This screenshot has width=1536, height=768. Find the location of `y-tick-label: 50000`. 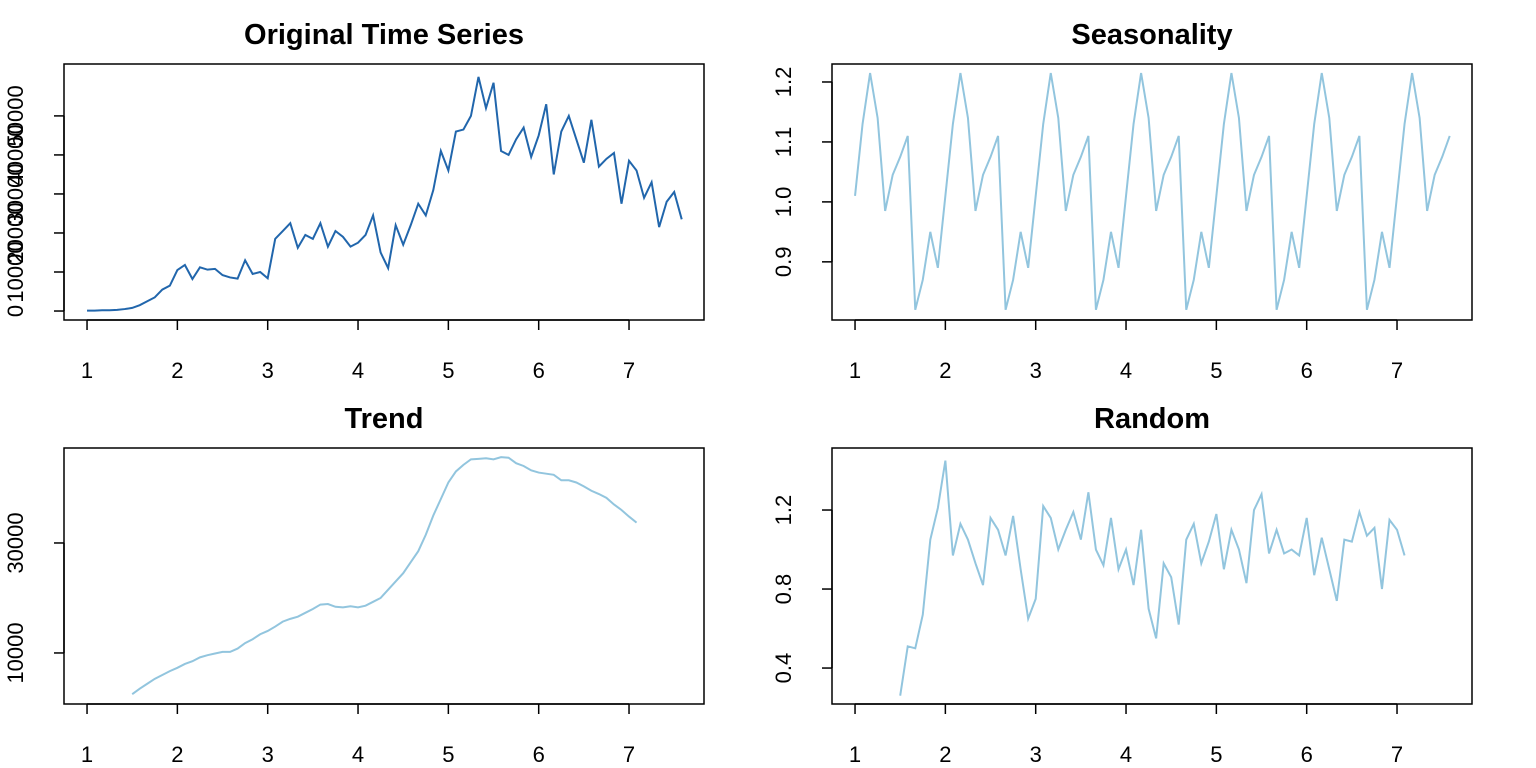

y-tick-label: 50000 is located at coordinates (15, 115).